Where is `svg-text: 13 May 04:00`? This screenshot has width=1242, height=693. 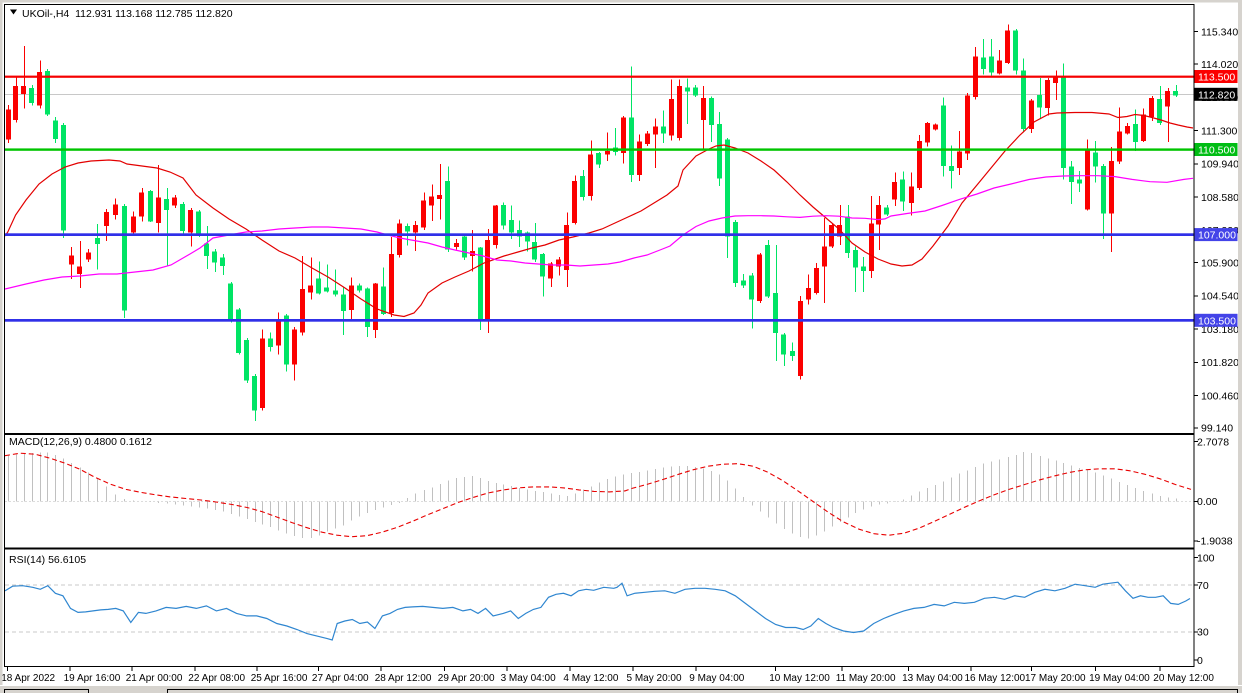 svg-text: 13 May 04:00 is located at coordinates (932, 678).